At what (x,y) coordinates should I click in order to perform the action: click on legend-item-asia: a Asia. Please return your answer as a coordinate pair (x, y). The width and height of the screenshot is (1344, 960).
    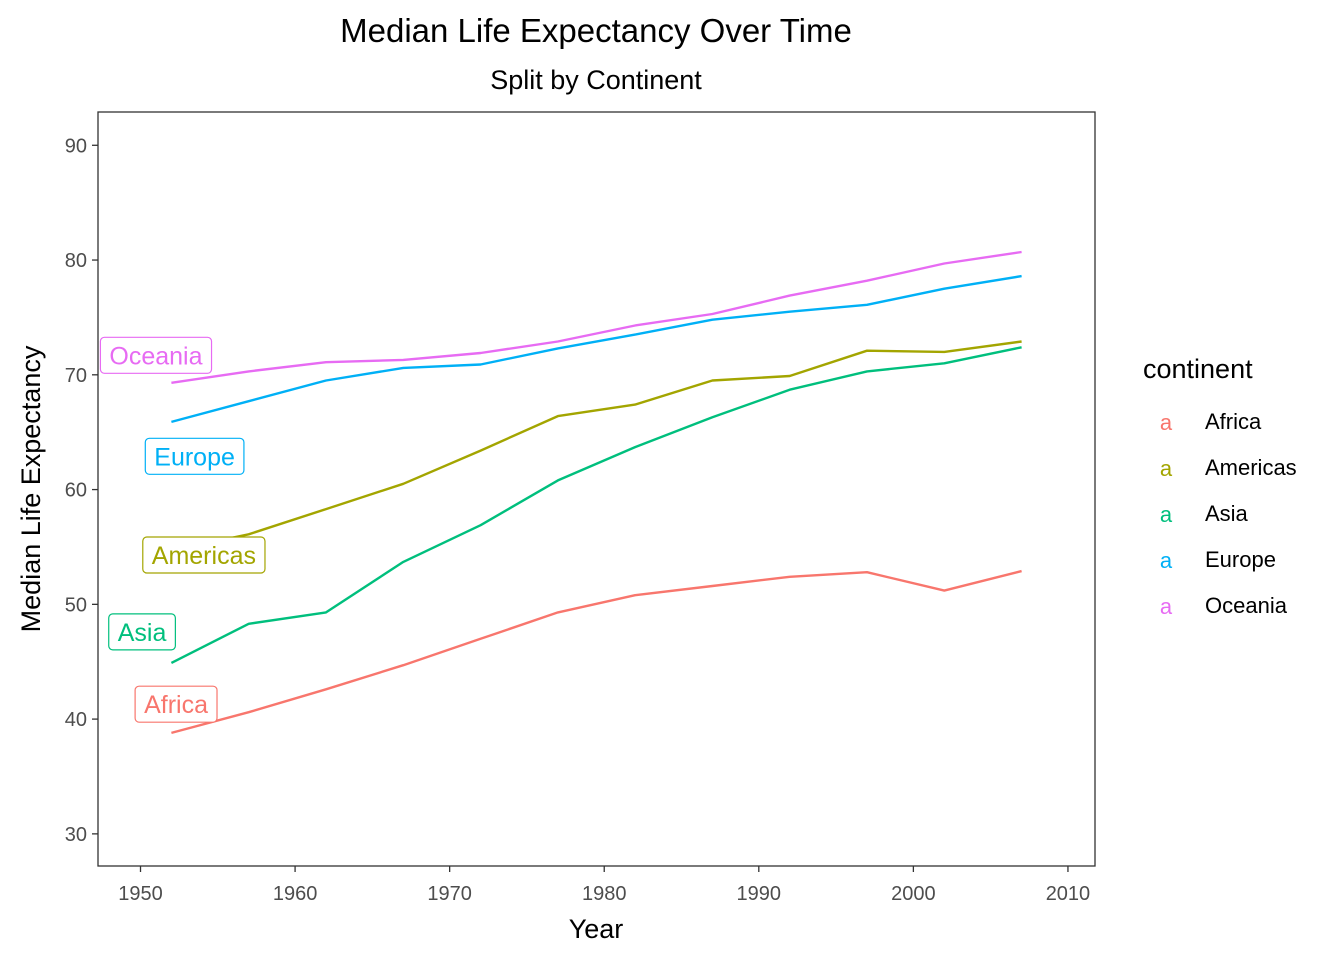
    Looking at the image, I should click on (1204, 514).